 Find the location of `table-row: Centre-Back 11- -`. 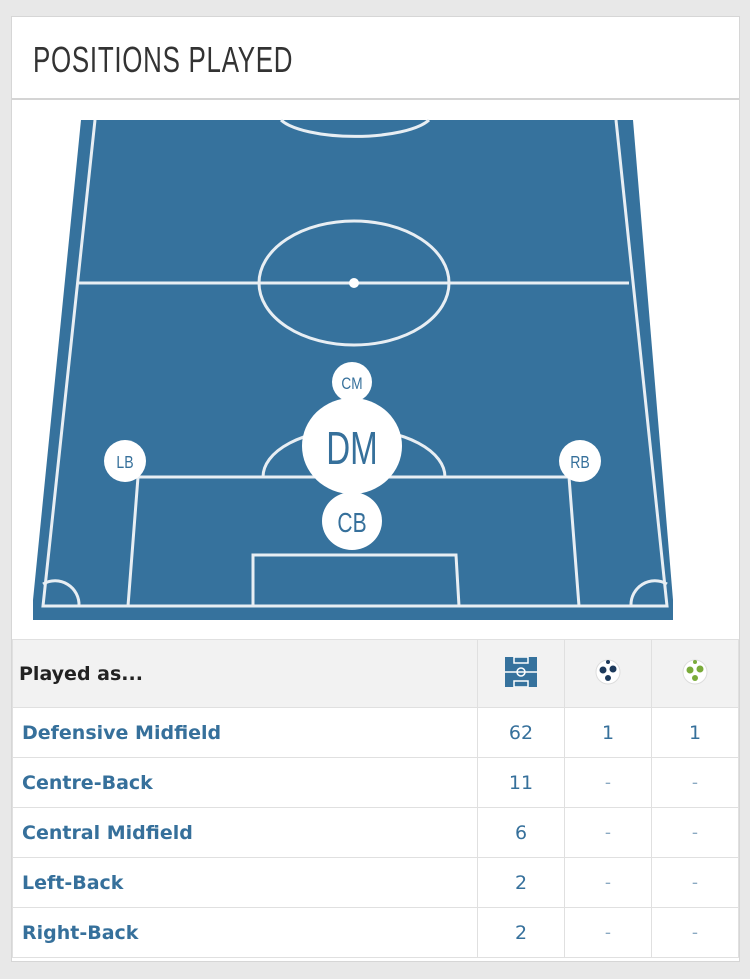

table-row: Centre-Back 11- - is located at coordinates (375, 782).